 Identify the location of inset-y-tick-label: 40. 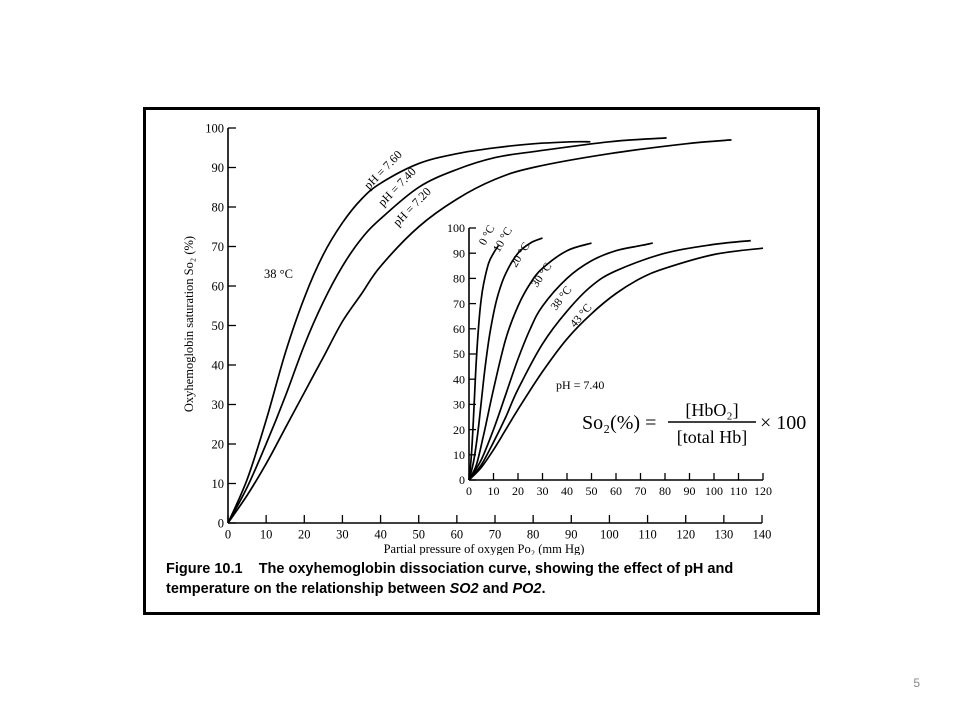
(459, 379).